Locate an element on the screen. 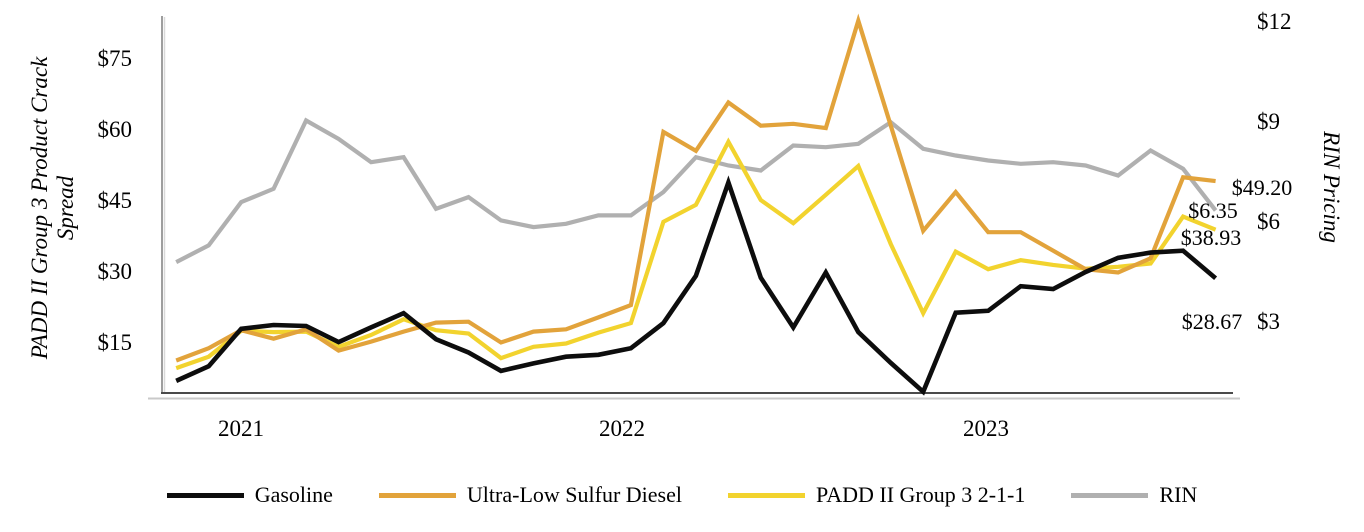 The width and height of the screenshot is (1364, 532). end-label-rin: $6.35 is located at coordinates (1213, 210).